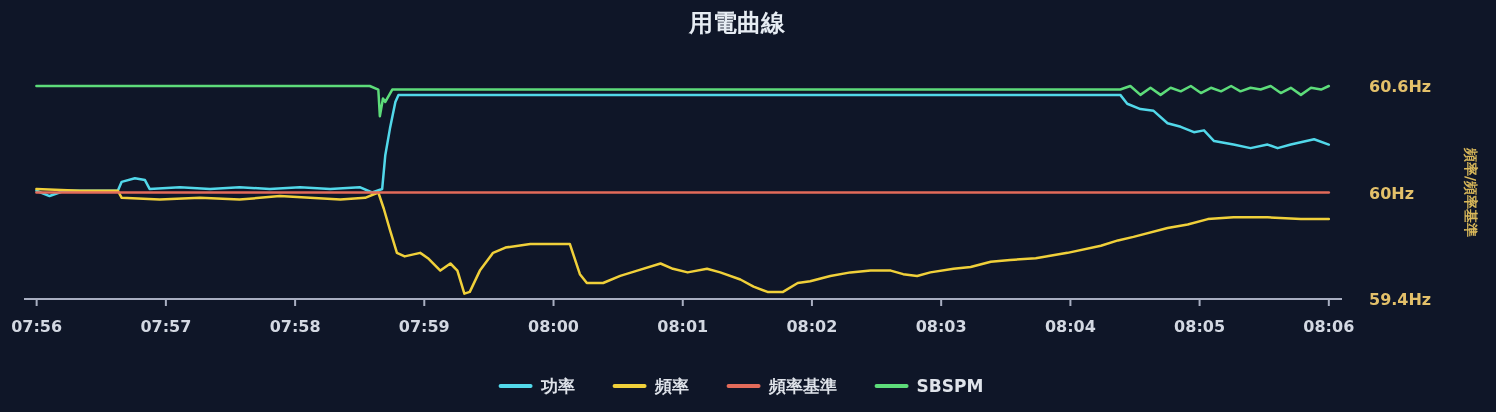 This screenshot has height=412, width=1496. I want to click on line-series, so click(683, 101).